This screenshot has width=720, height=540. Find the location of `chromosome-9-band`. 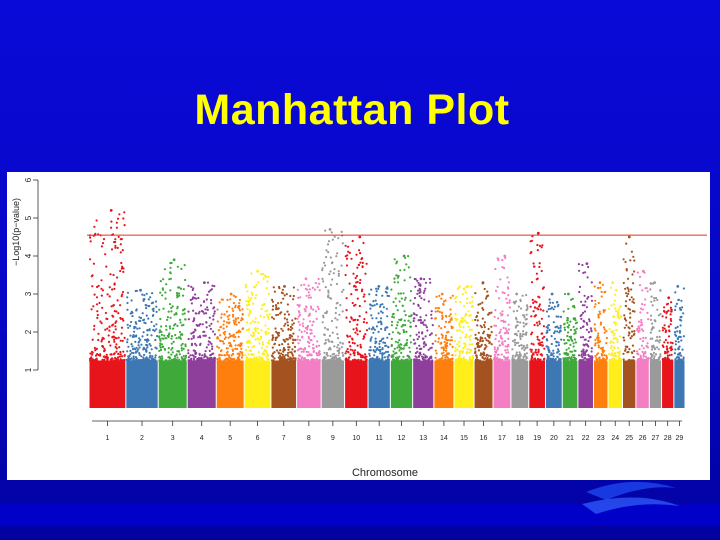

chromosome-9-band is located at coordinates (333, 384).